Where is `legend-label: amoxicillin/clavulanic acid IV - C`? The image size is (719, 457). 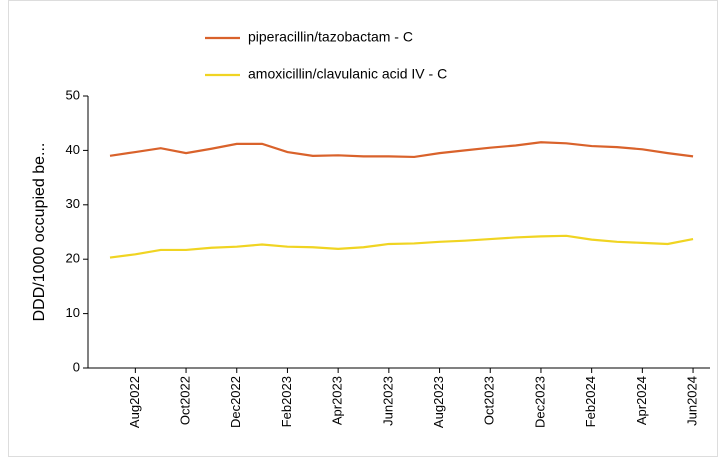 legend-label: amoxicillin/clavulanic acid IV - C is located at coordinates (347, 74).